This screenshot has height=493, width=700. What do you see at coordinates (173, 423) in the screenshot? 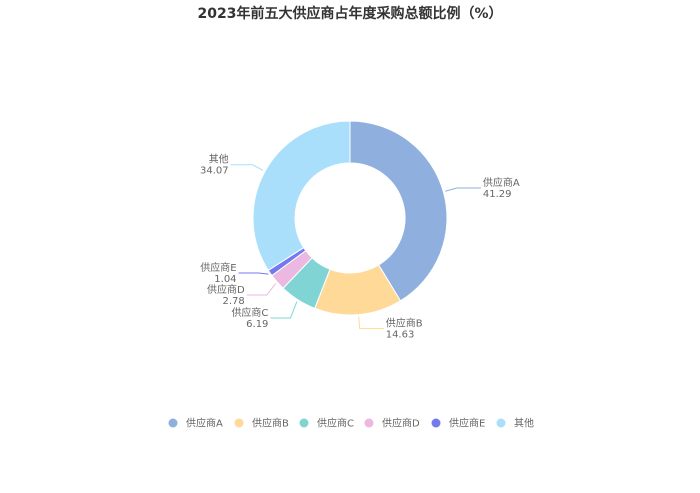
I see `legend-marker-a` at bounding box center [173, 423].